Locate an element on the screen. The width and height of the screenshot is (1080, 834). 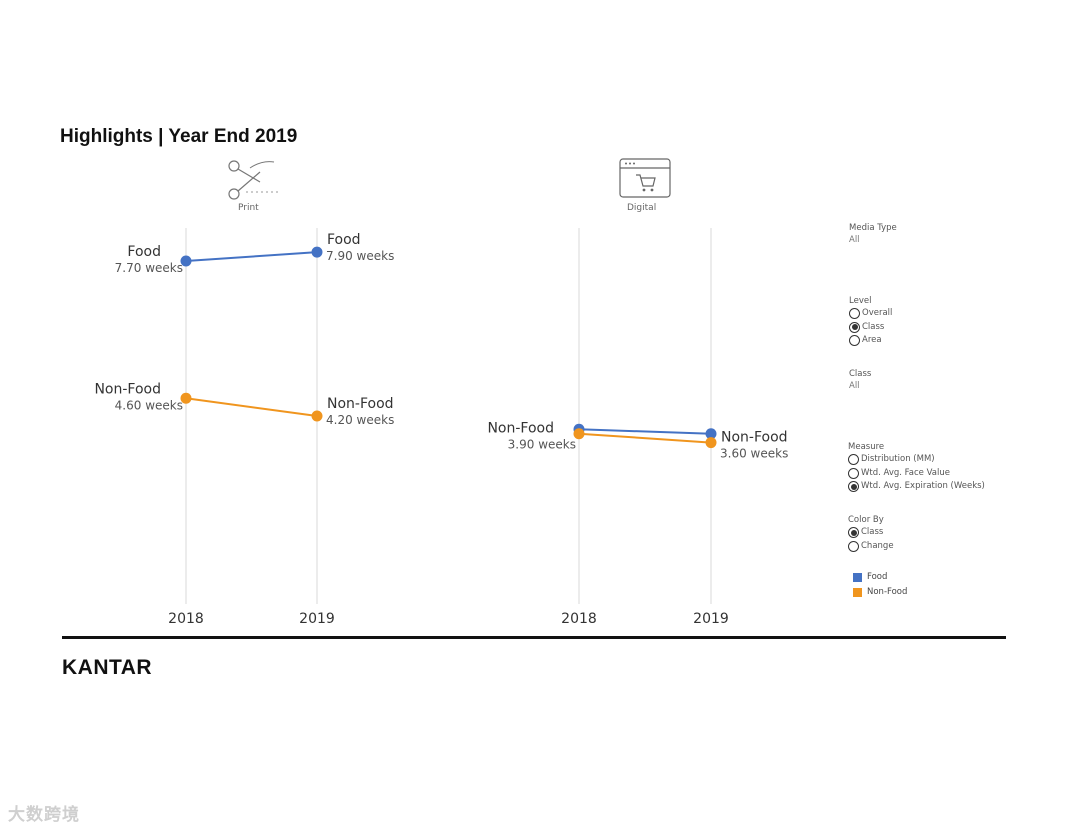
option-label: Change is located at coordinates (877, 545).